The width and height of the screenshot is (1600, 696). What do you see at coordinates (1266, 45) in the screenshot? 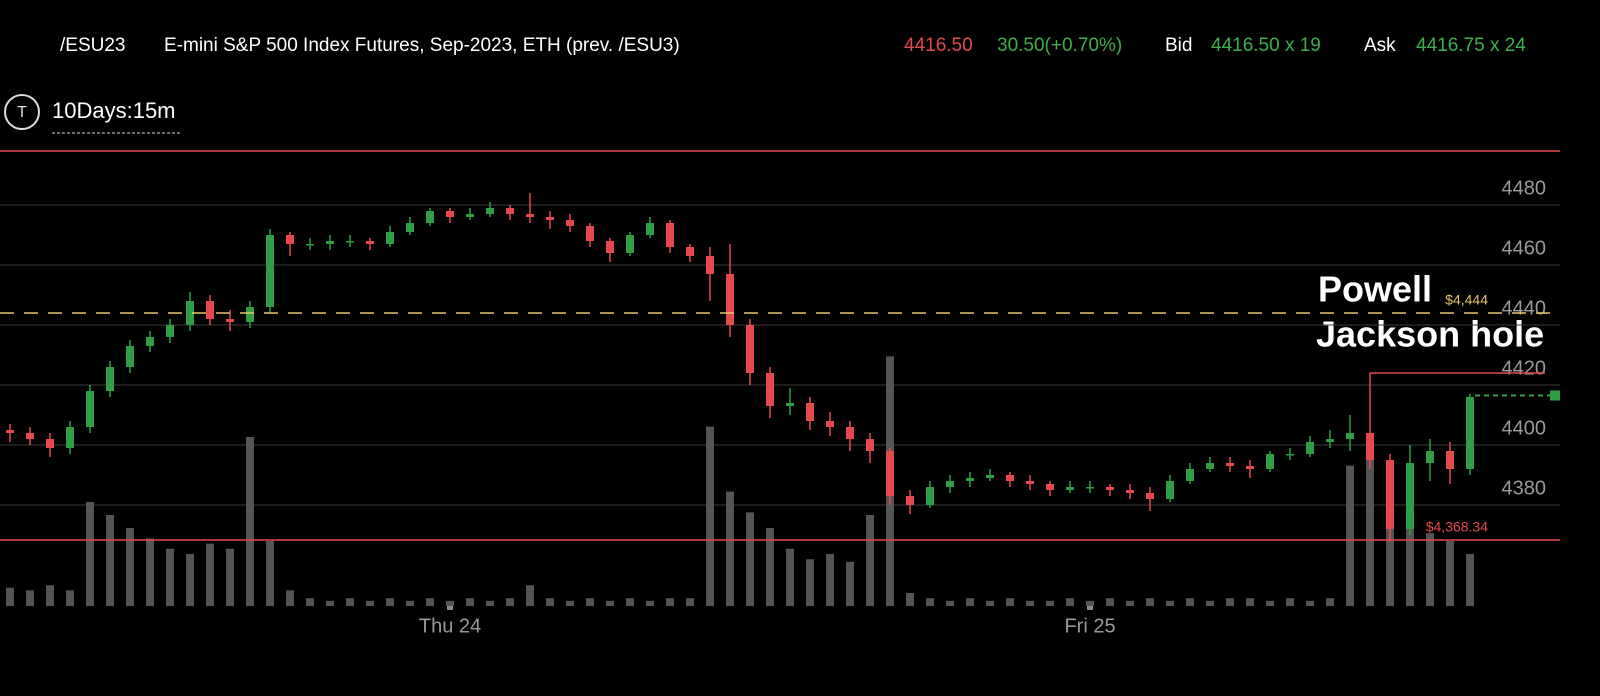
I see `bid: 4416.50 x 19` at bounding box center [1266, 45].